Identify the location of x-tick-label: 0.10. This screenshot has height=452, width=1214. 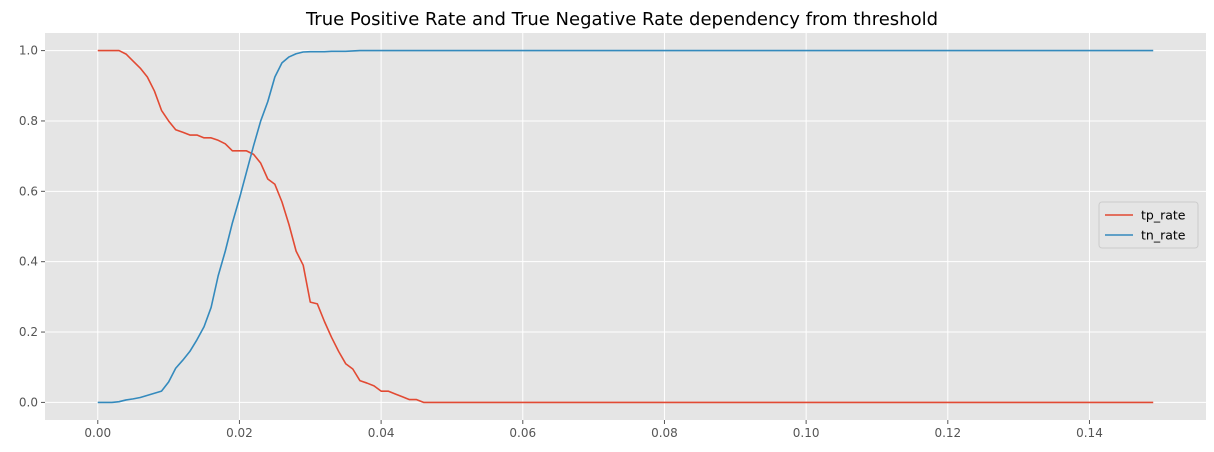
(806, 433).